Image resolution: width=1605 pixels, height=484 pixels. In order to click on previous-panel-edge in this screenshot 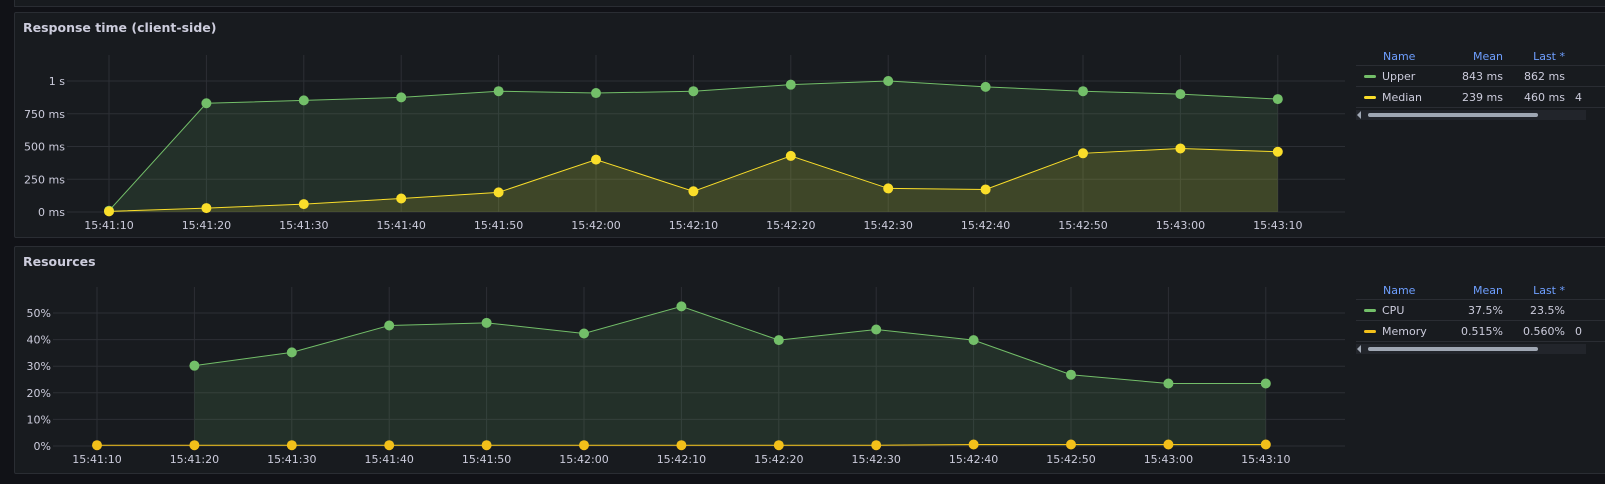, I will do `click(809, 3)`.